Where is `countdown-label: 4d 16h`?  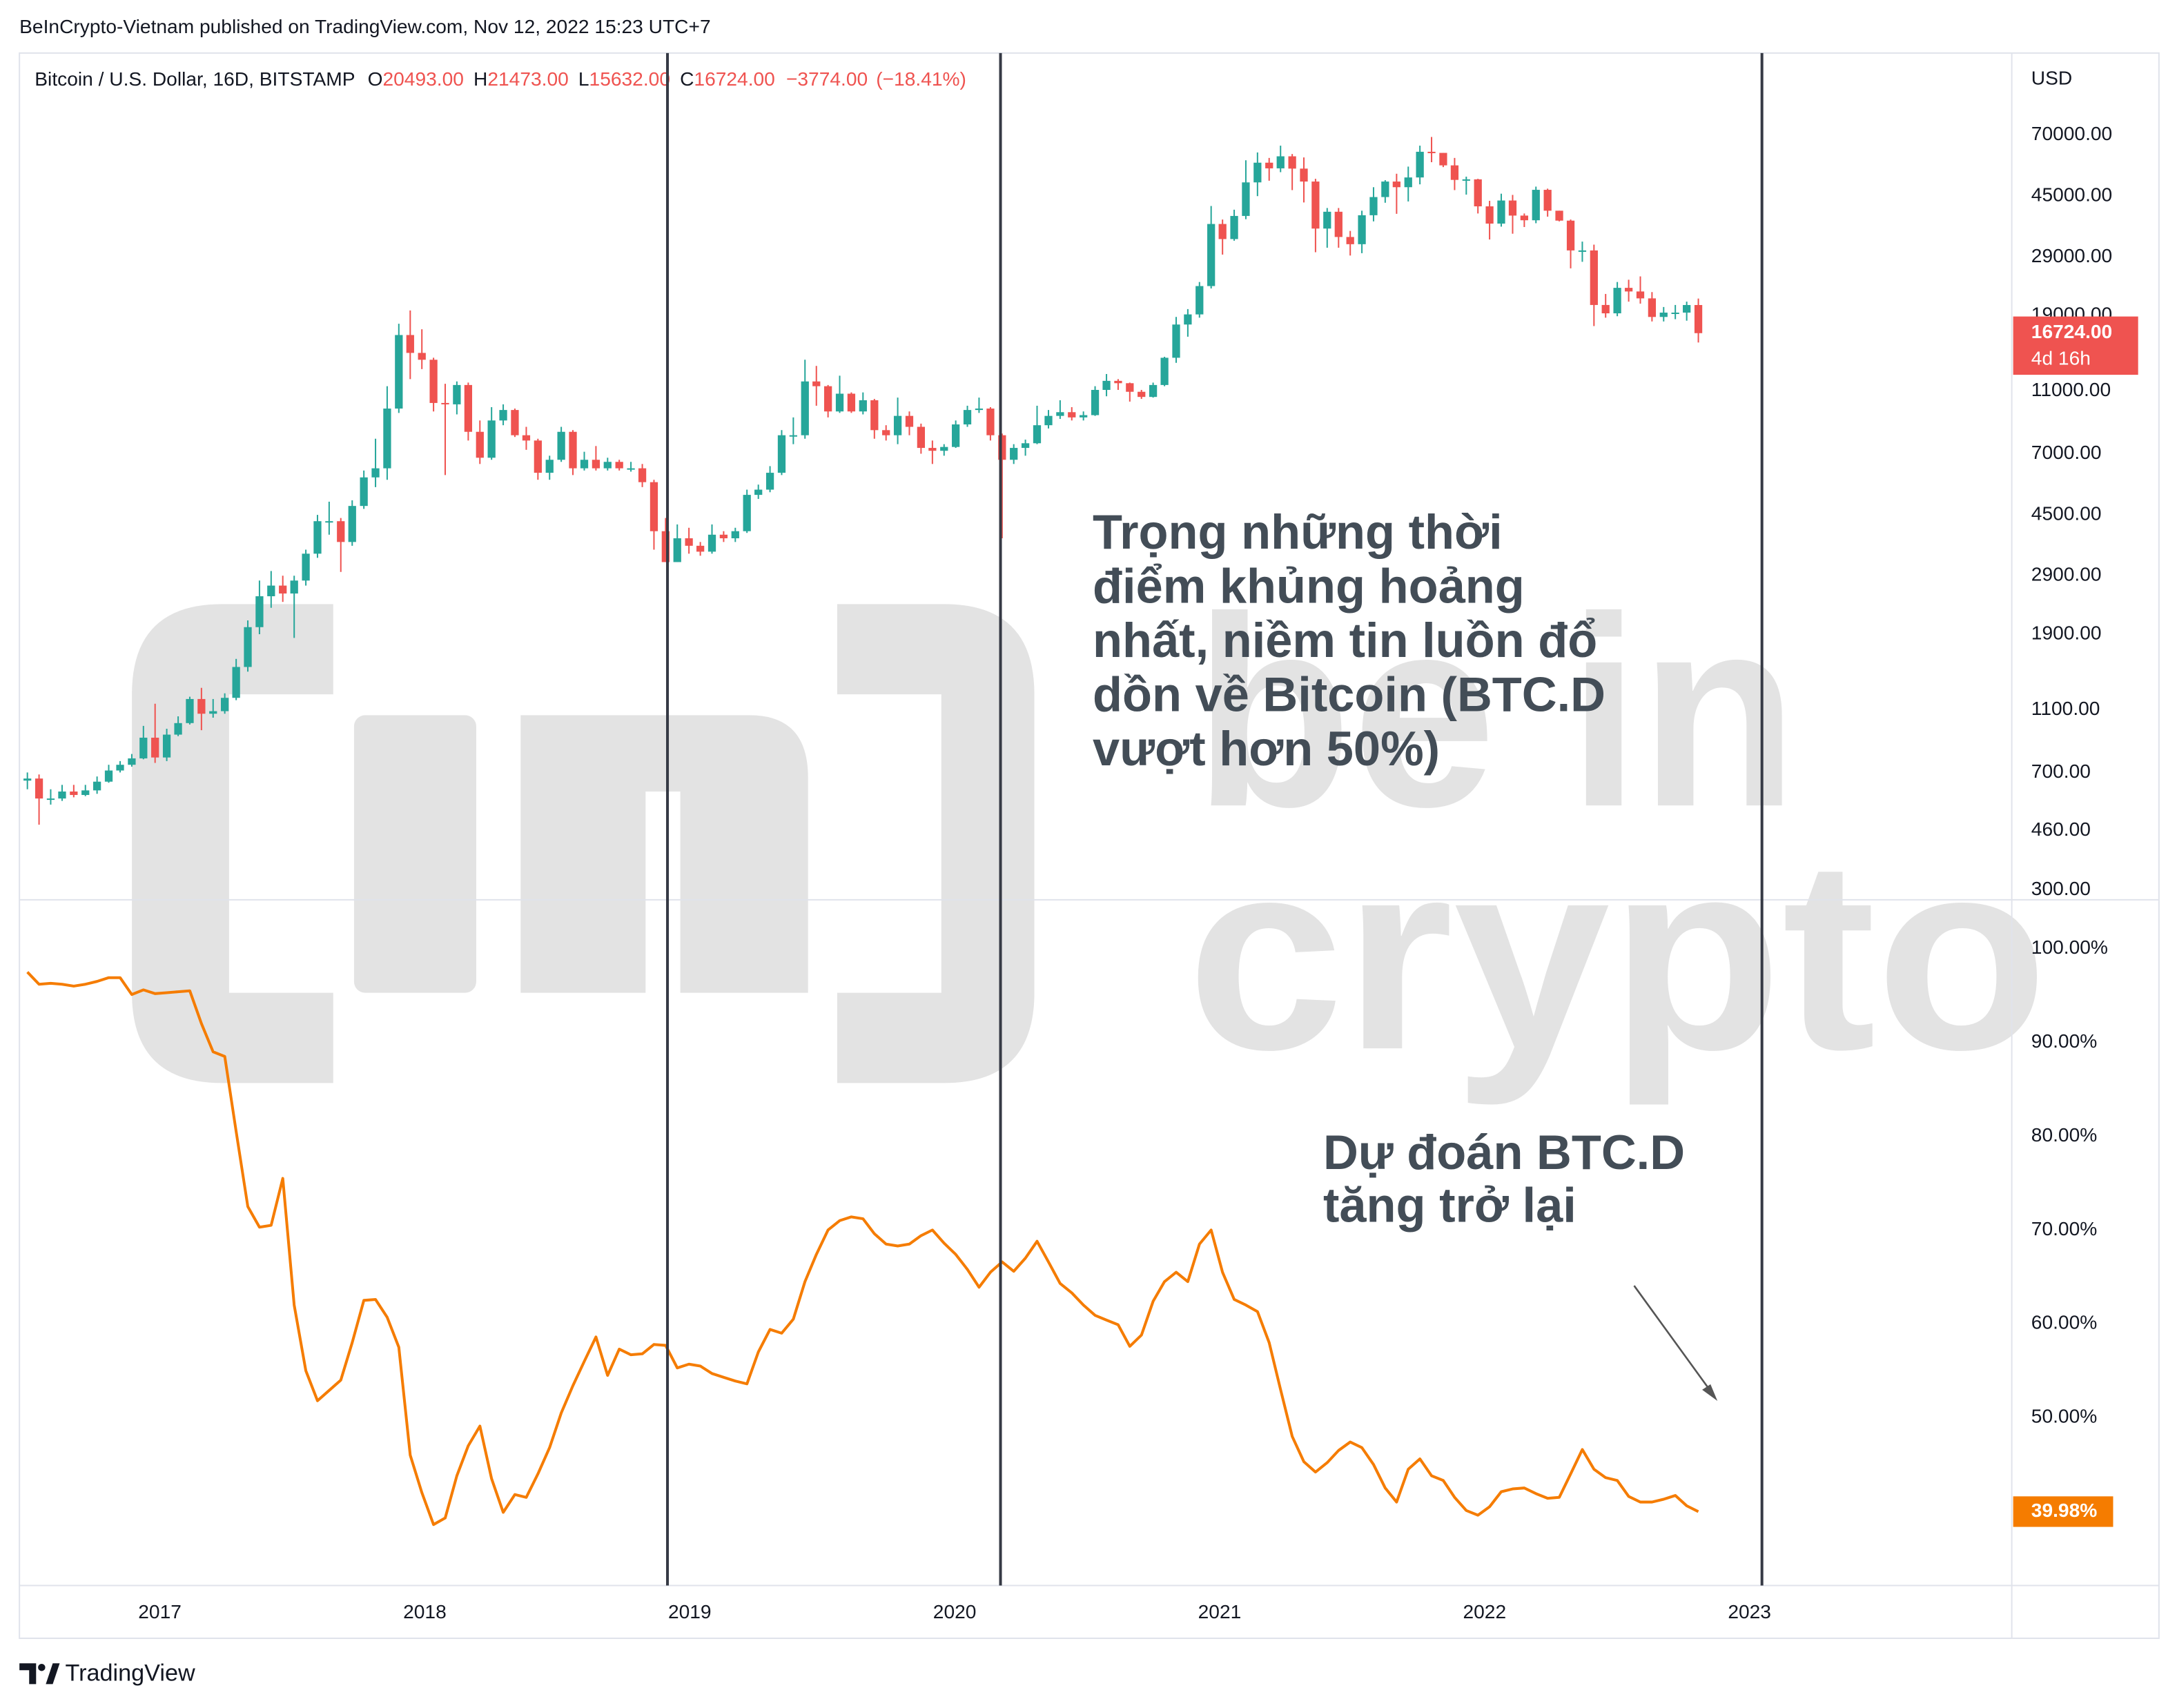 countdown-label: 4d 16h is located at coordinates (2061, 358).